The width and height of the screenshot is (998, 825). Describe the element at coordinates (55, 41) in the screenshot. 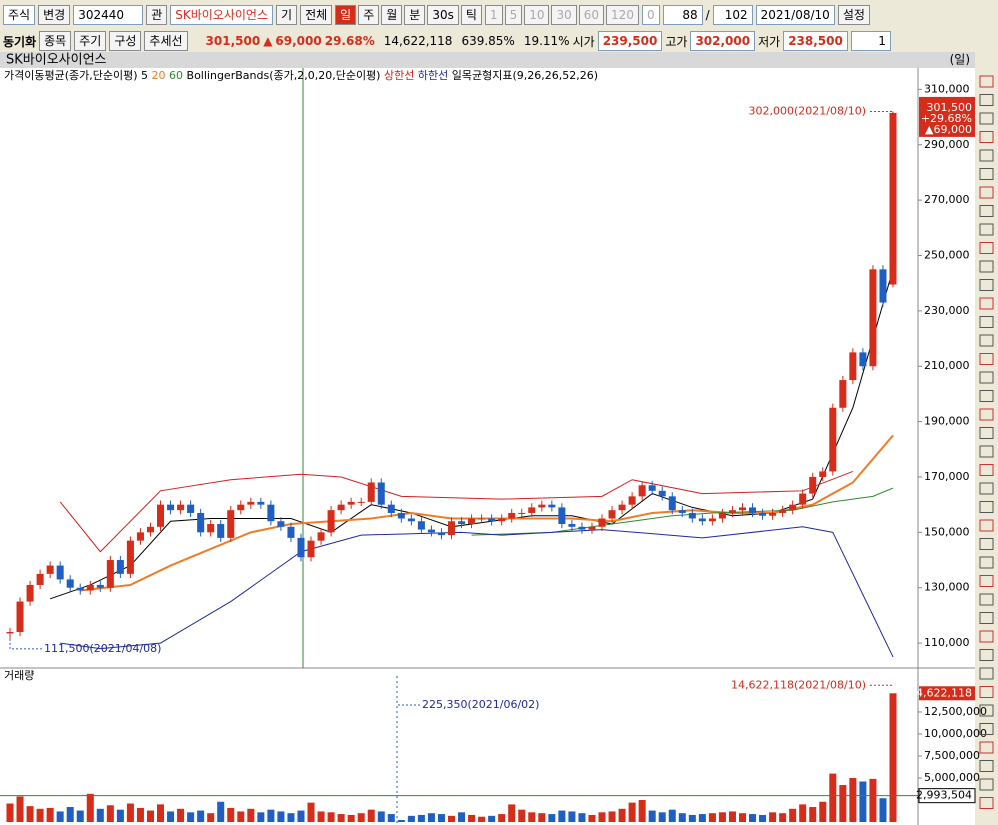

I see `info-button: 종목` at that location.